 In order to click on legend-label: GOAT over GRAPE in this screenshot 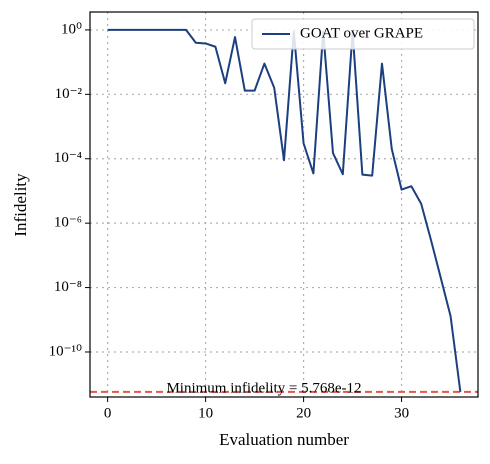, I will do `click(361, 33)`.